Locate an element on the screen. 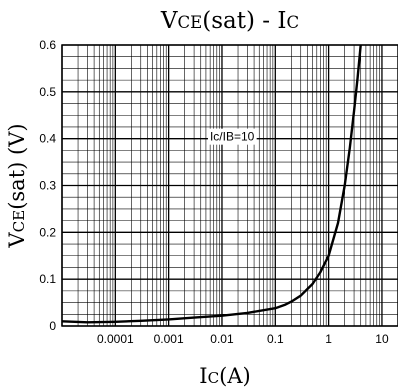  y-axis-label: VCE(sat) (V) is located at coordinates (17, 185).